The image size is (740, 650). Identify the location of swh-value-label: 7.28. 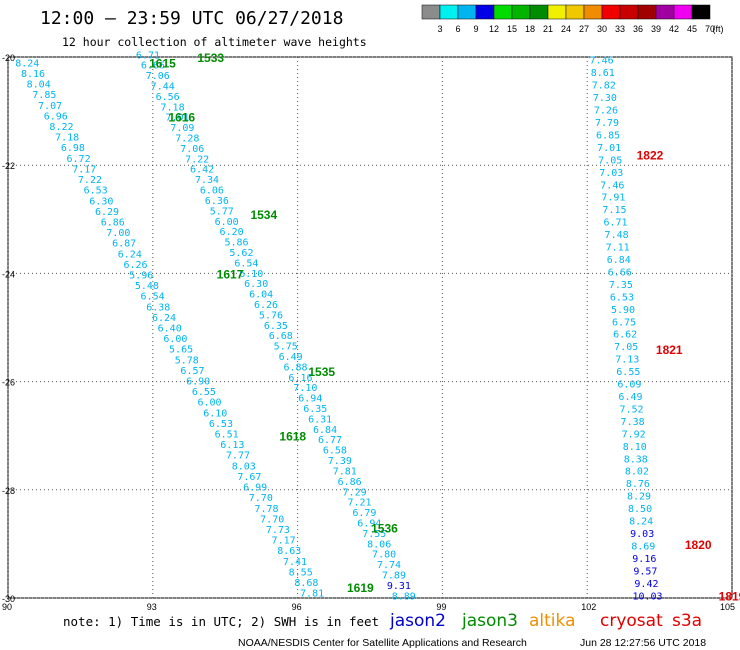
(187, 139).